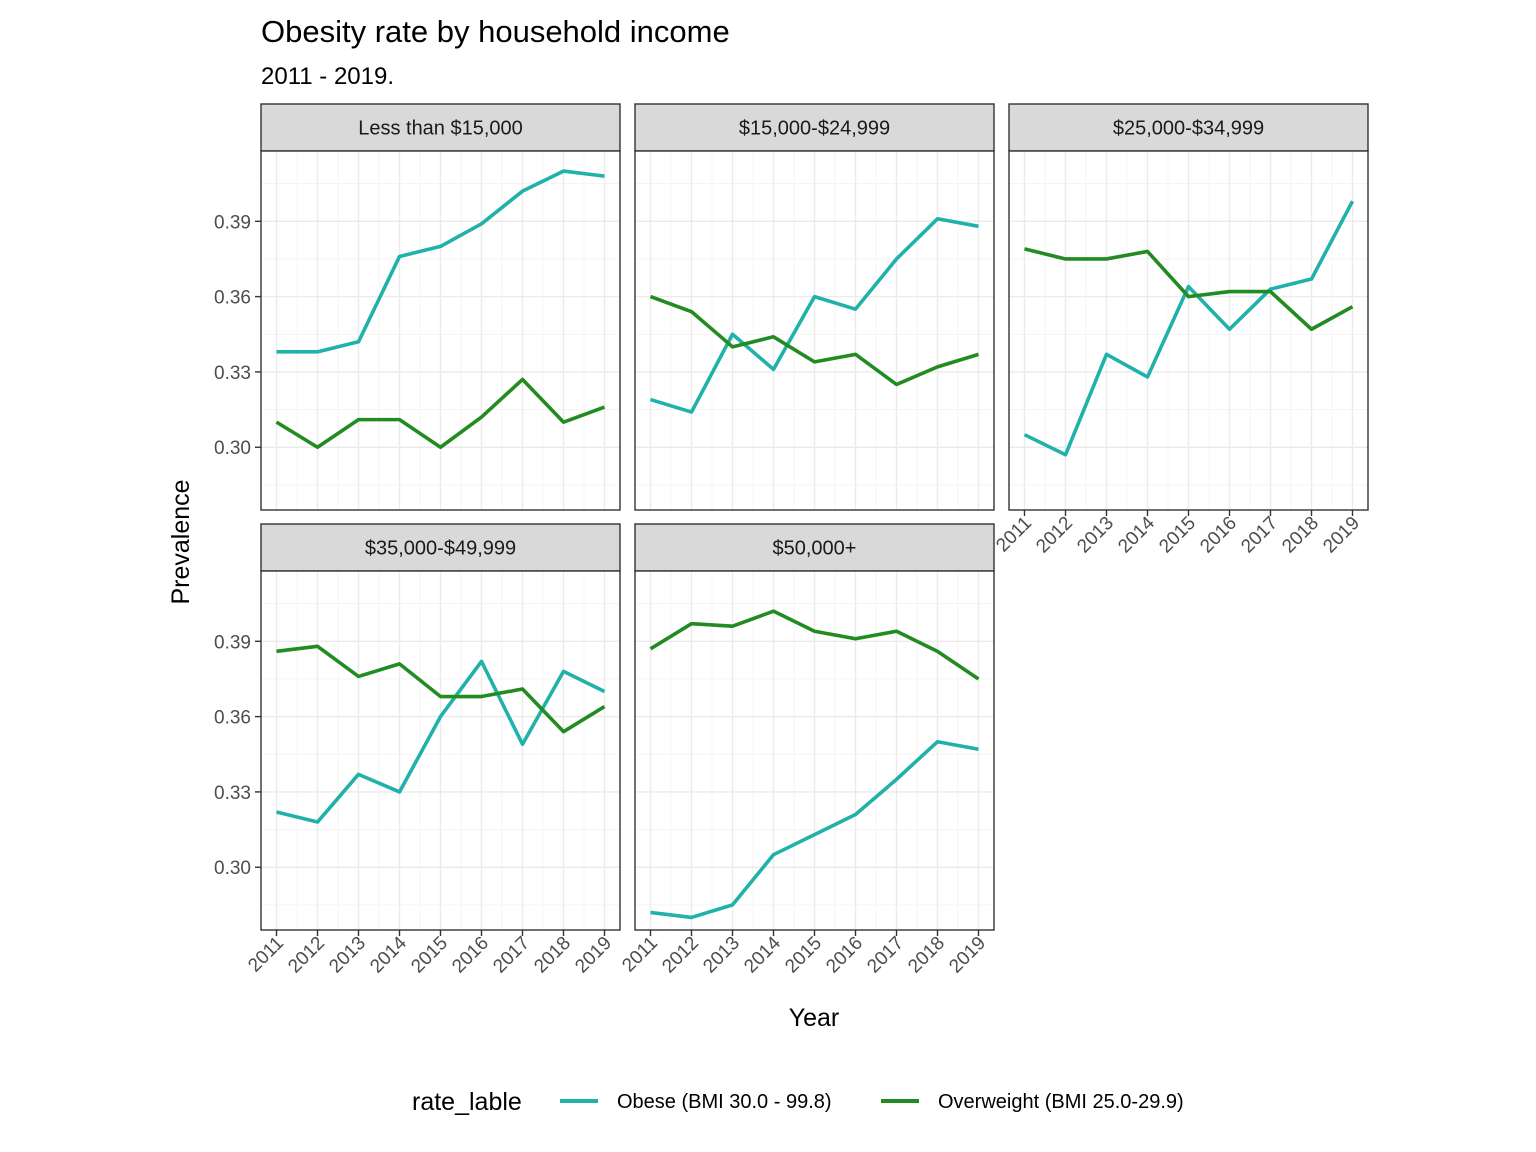 The image size is (1536, 1152). What do you see at coordinates (1061, 1102) in the screenshot?
I see `legend-label-overweight: Overweight (BMI 25.0-29.9)` at bounding box center [1061, 1102].